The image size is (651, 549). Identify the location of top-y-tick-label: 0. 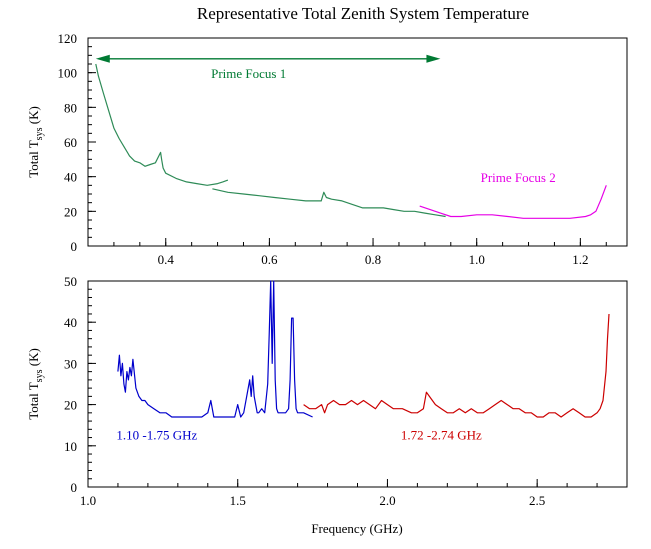
(74, 246).